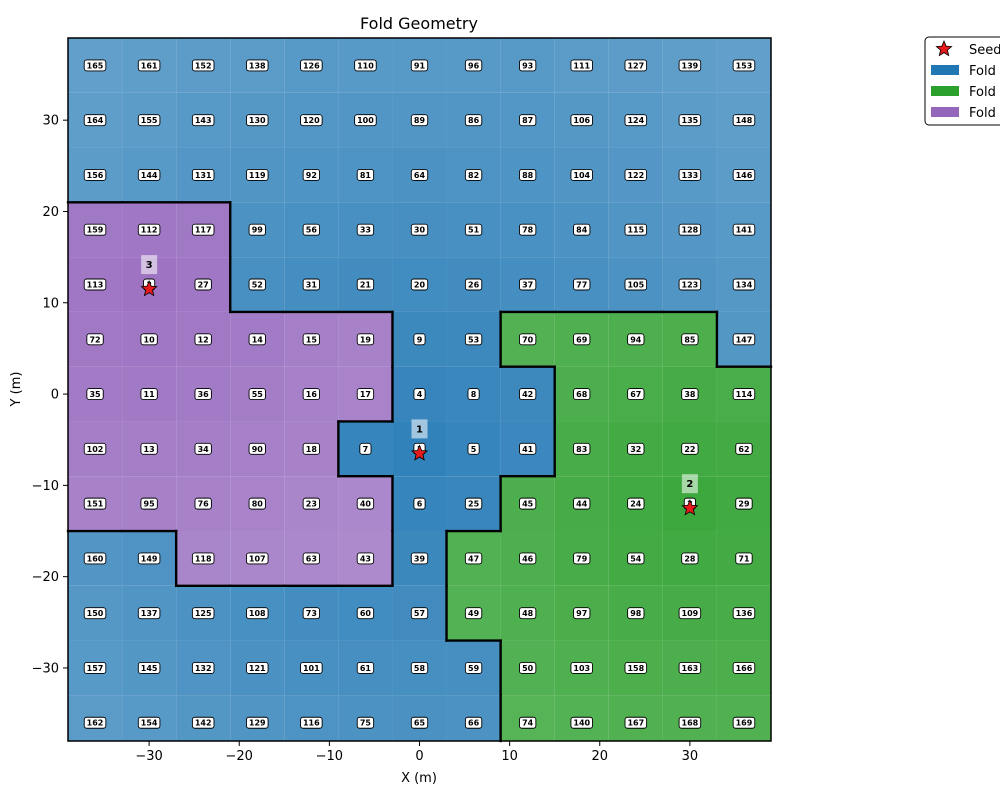 This screenshot has height=800, width=1000. Describe the element at coordinates (419, 23) in the screenshot. I see `chart-title: Fold Geometry` at that location.